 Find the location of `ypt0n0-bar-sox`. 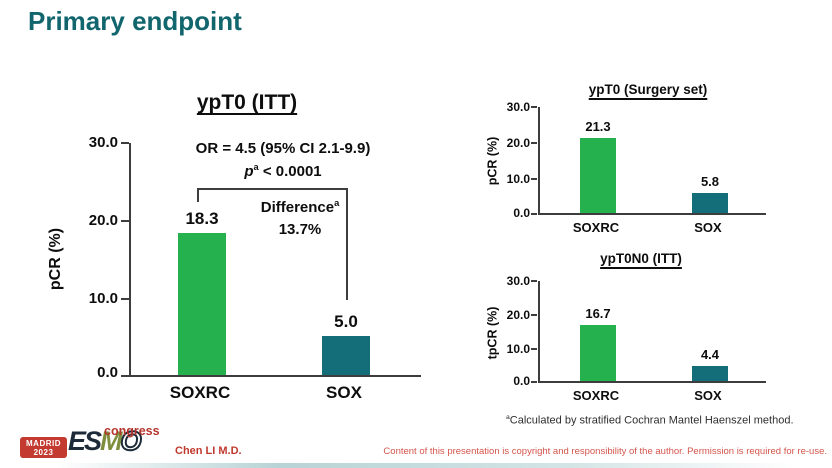

ypt0n0-bar-sox is located at coordinates (710, 373).